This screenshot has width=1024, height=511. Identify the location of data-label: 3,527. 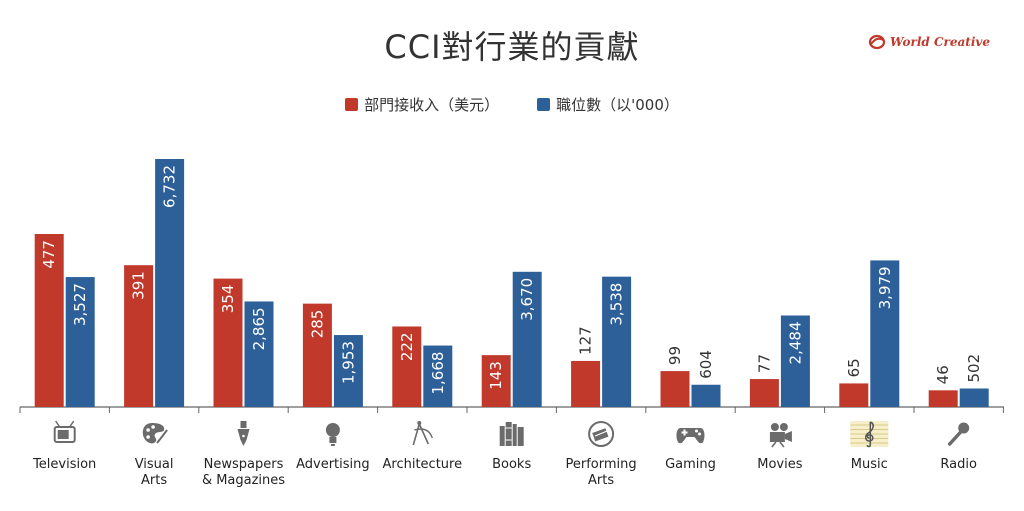
(80, 304).